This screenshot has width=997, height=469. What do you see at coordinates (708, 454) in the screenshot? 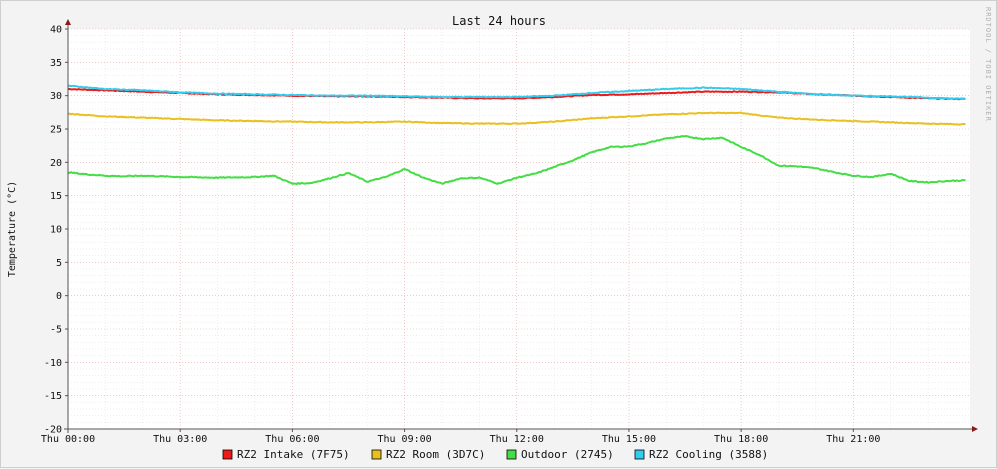
I see `legend-label: RZ2 Cooling (3588)` at bounding box center [708, 454].